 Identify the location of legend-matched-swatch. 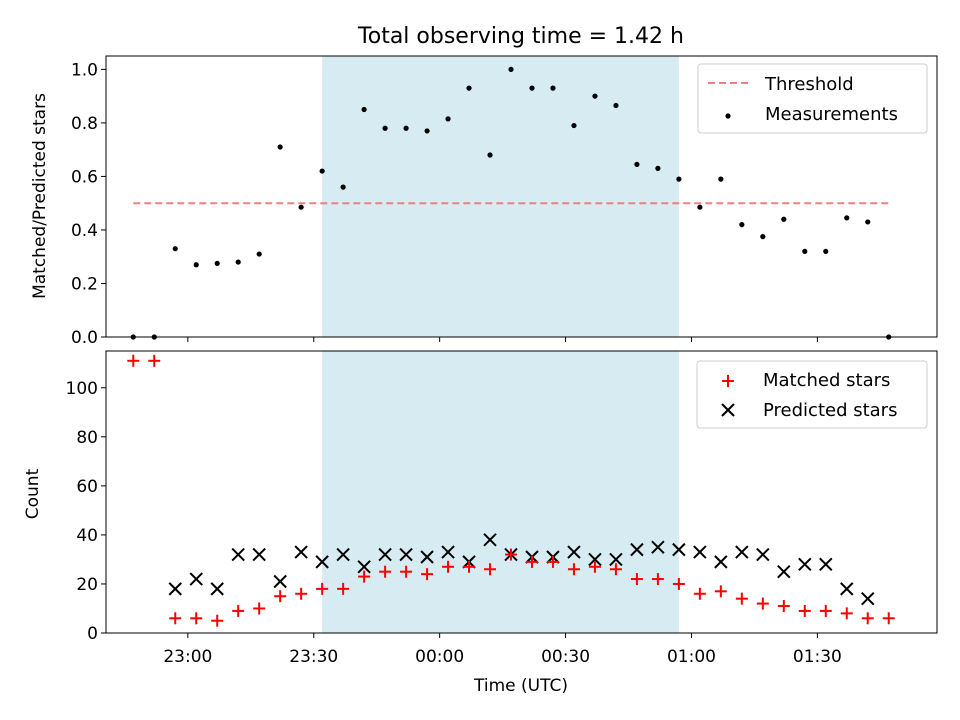
(728, 381).